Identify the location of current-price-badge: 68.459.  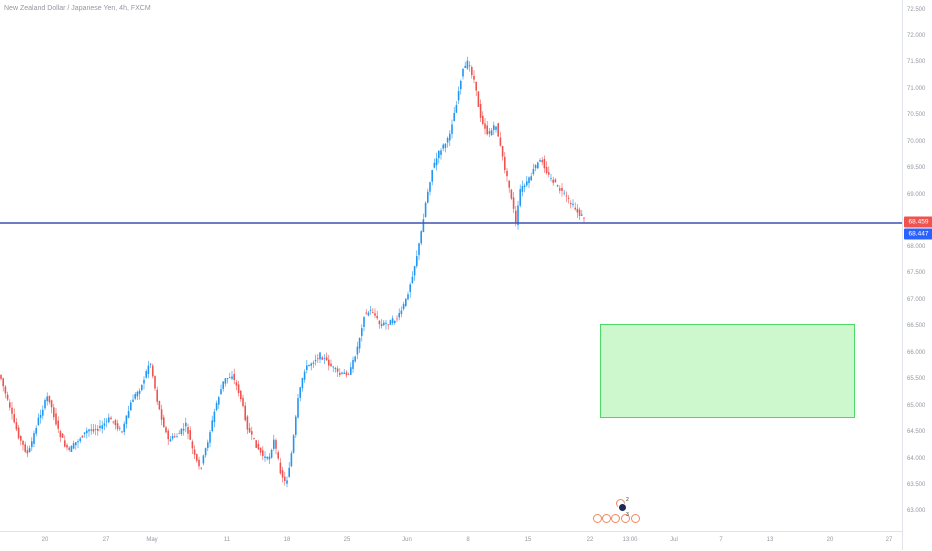
(918, 222).